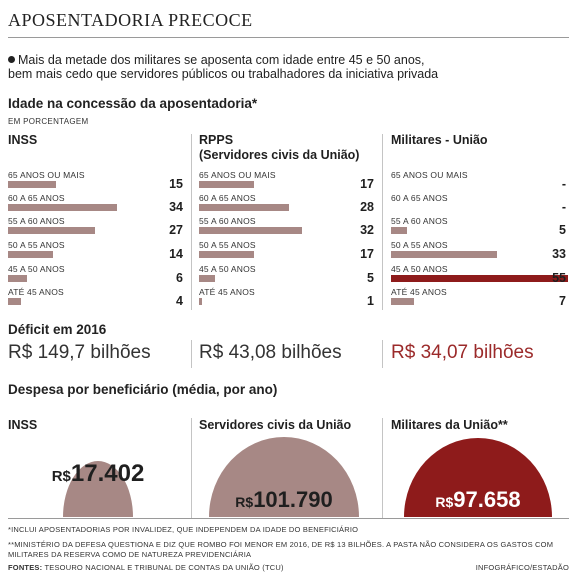  I want to click on bullet-icon, so click(11, 59).